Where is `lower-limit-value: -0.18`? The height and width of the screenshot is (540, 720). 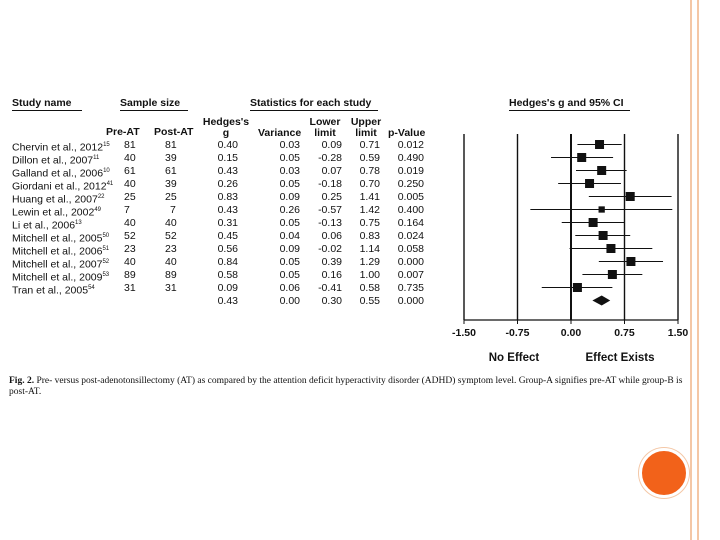
lower-limit-value: -0.18 is located at coordinates (330, 183).